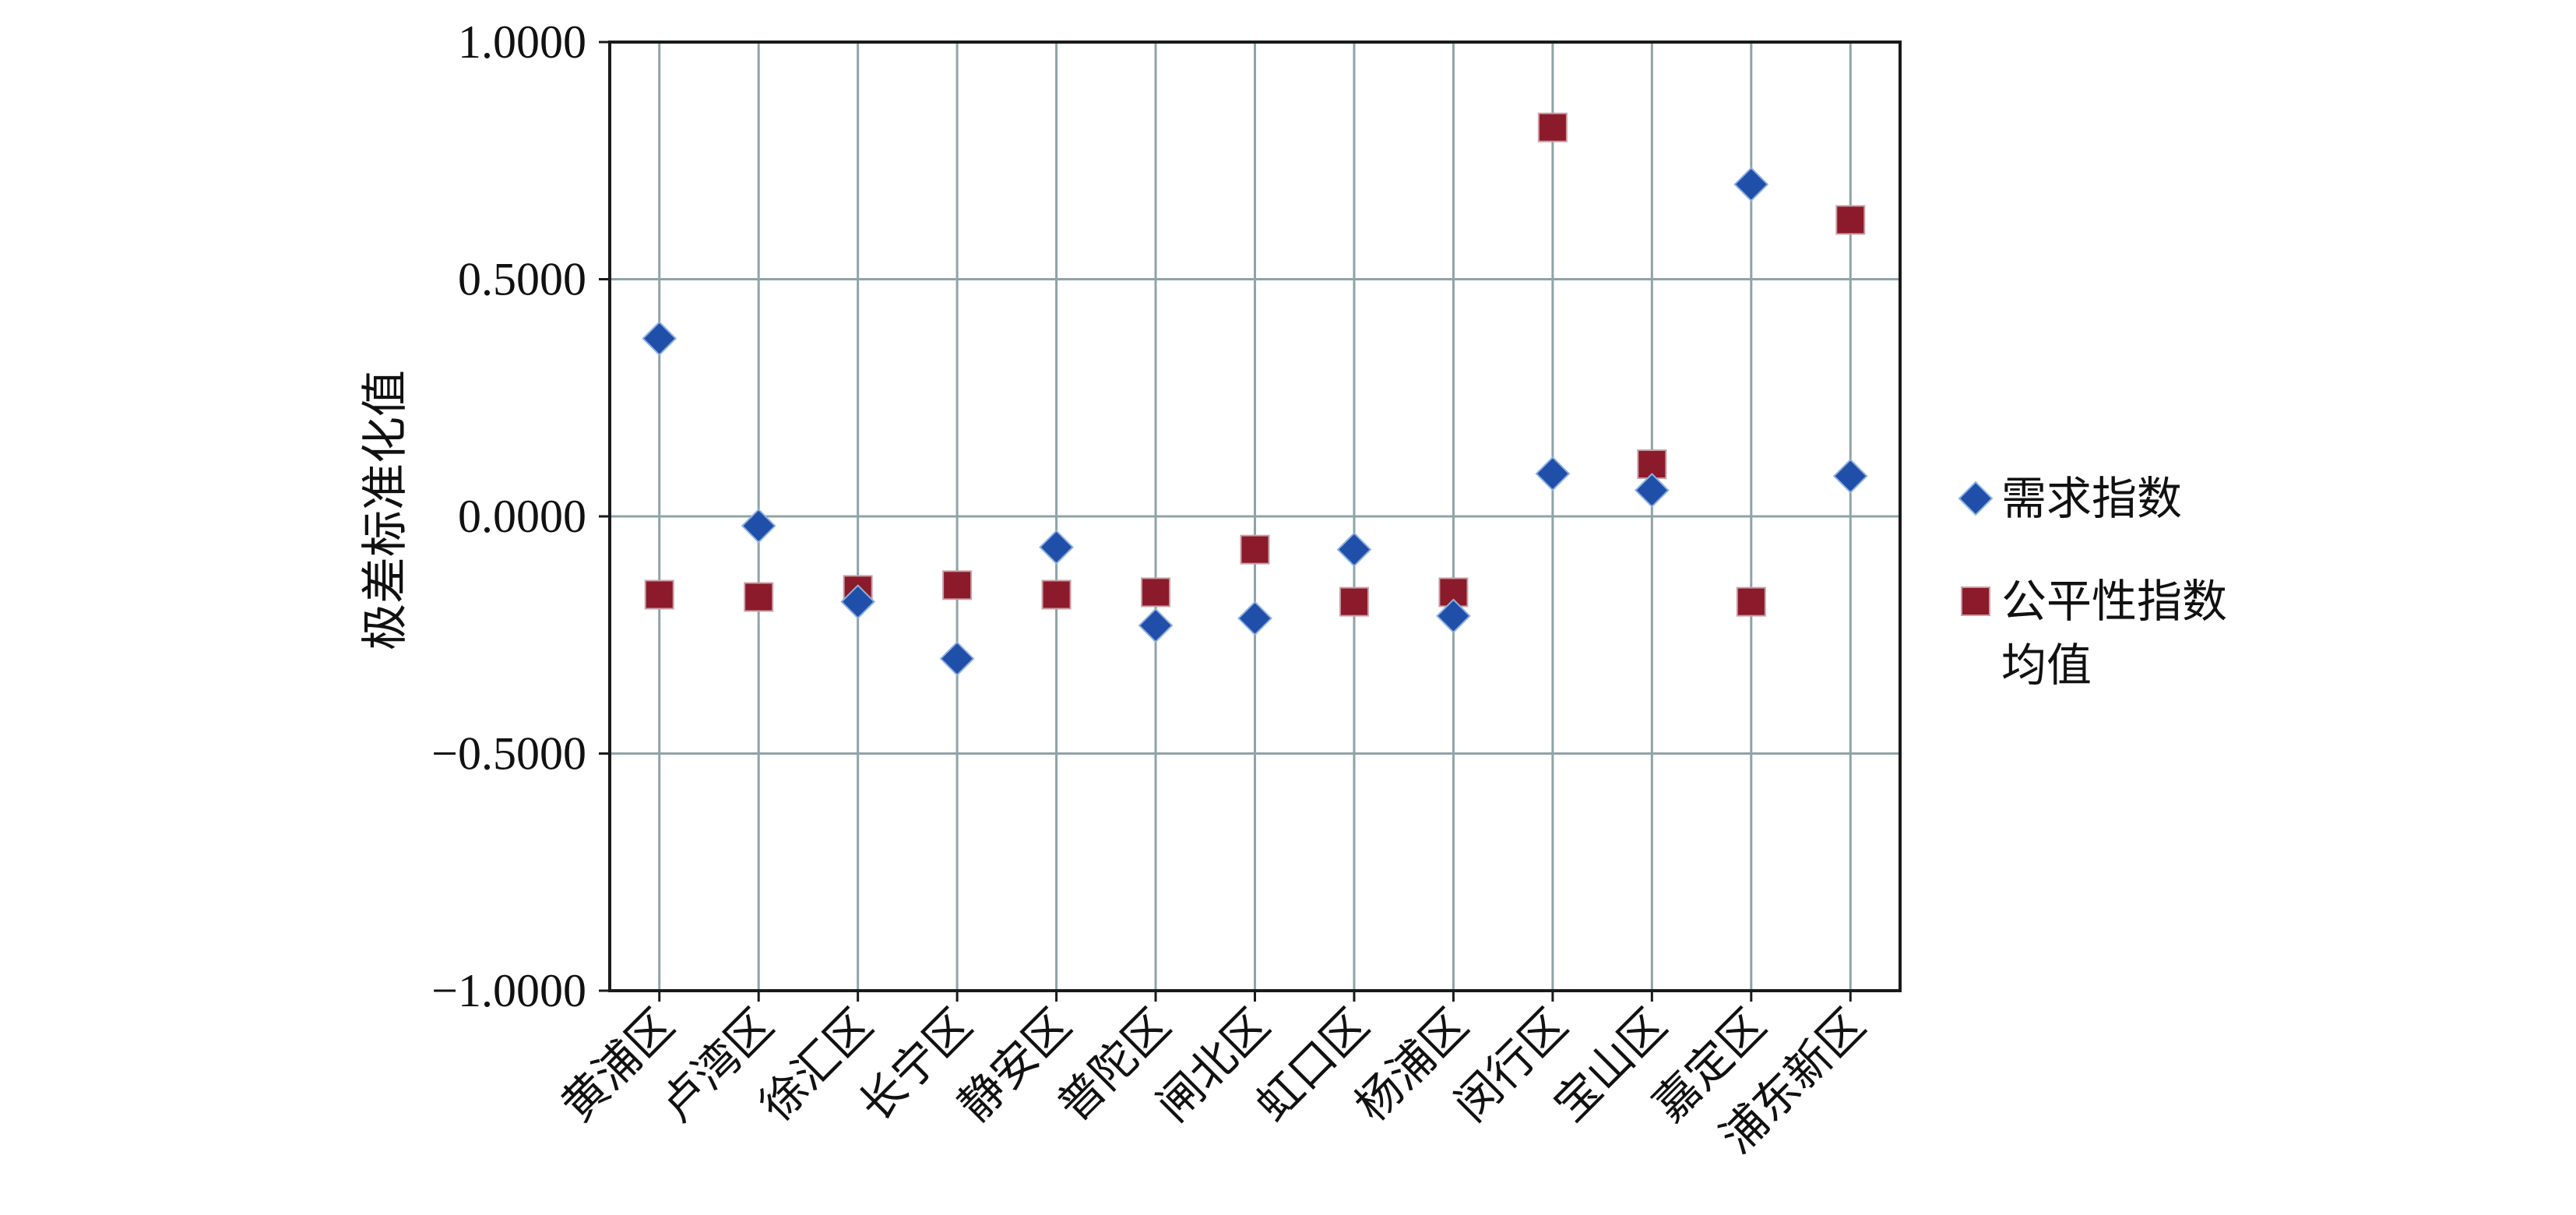  What do you see at coordinates (1511, 1065) in the screenshot?
I see `x-tick-label: 闵行区` at bounding box center [1511, 1065].